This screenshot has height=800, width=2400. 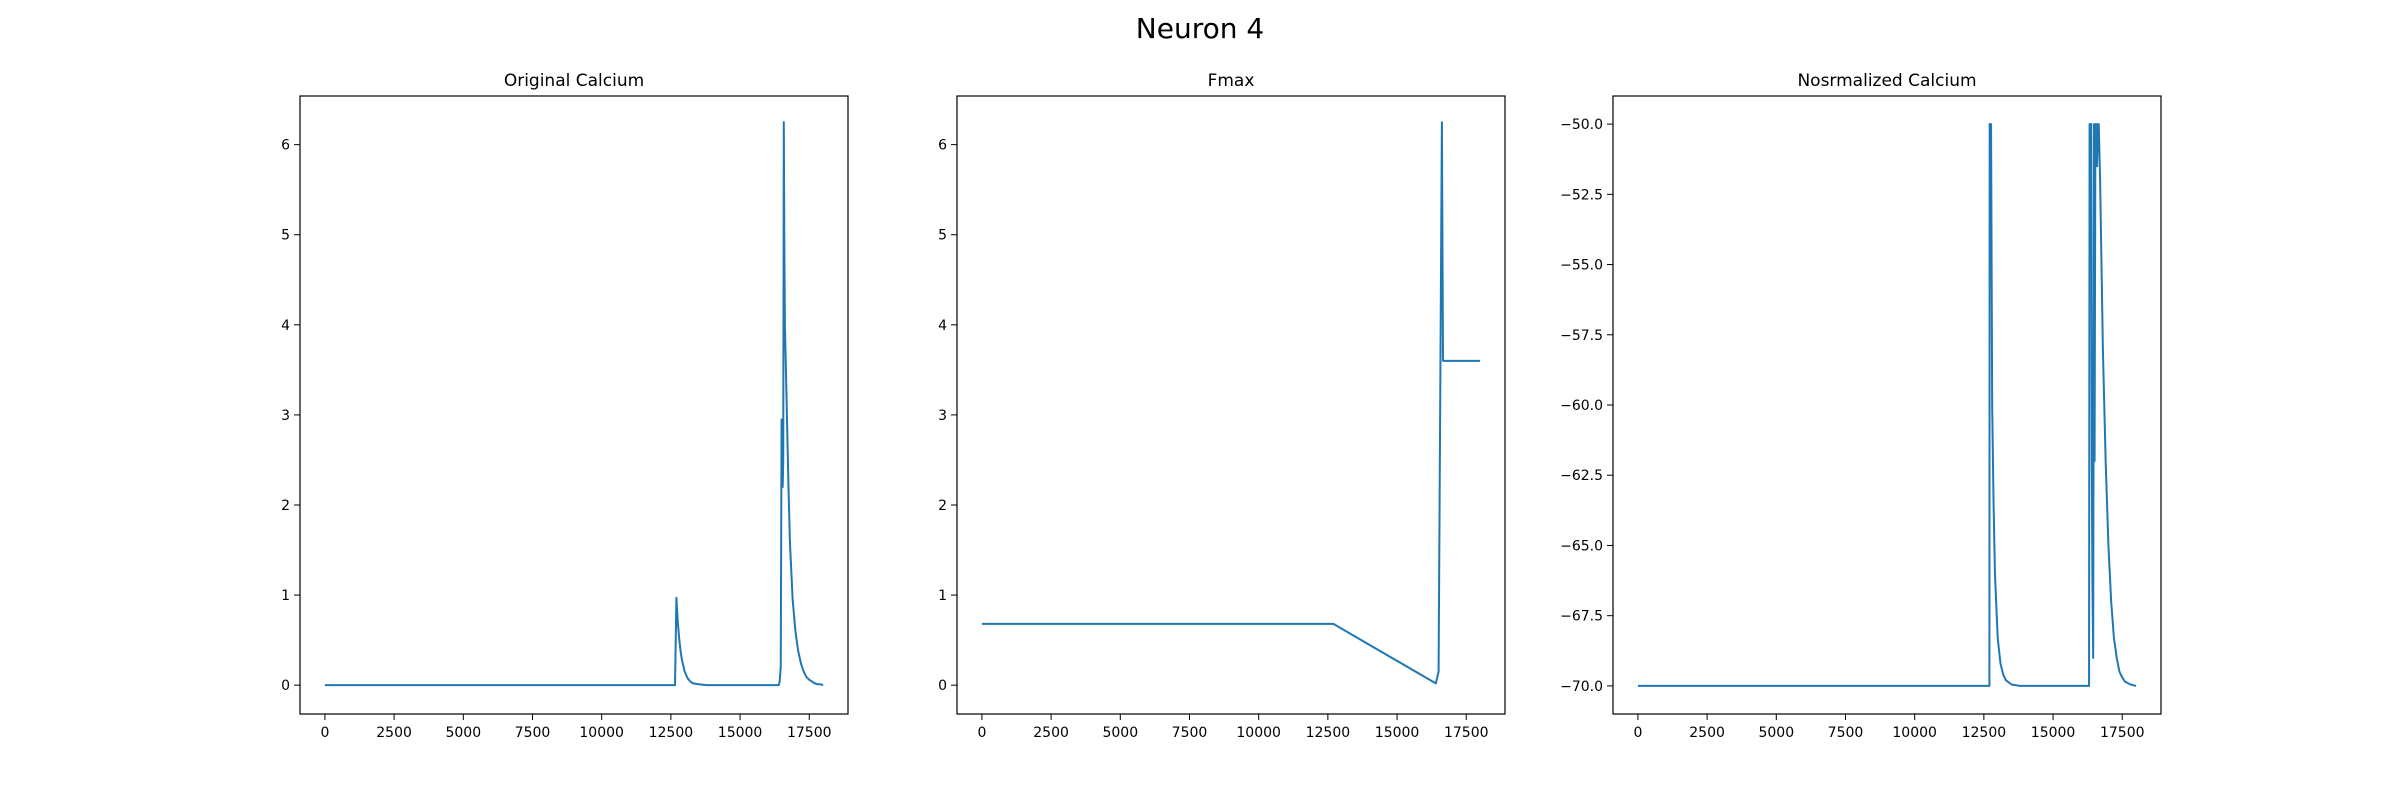 I want to click on figure-title: Neuron 4, so click(x=1200, y=28).